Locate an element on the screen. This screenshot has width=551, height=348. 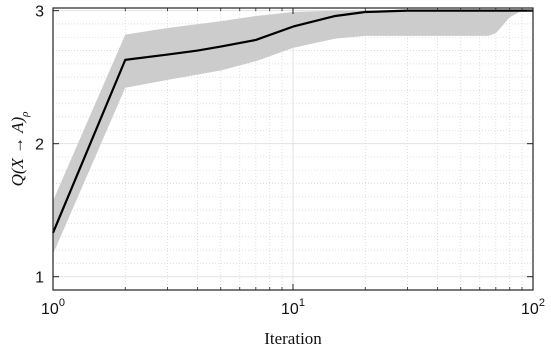
y-tick-labels: 1 2 3 is located at coordinates (39, 145).